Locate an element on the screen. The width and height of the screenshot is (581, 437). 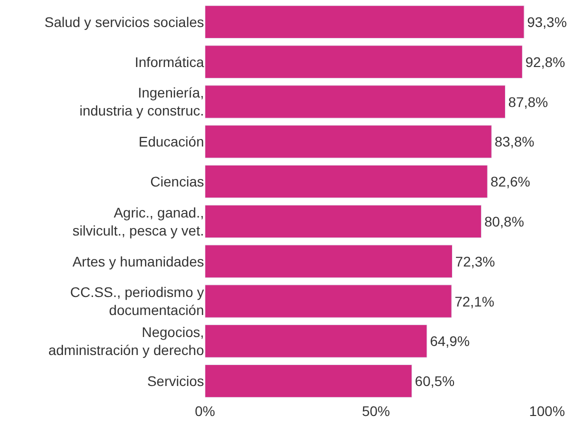
y-tick-label: Agric., ganad., silvicult., pesca y vet. is located at coordinates (138, 221).